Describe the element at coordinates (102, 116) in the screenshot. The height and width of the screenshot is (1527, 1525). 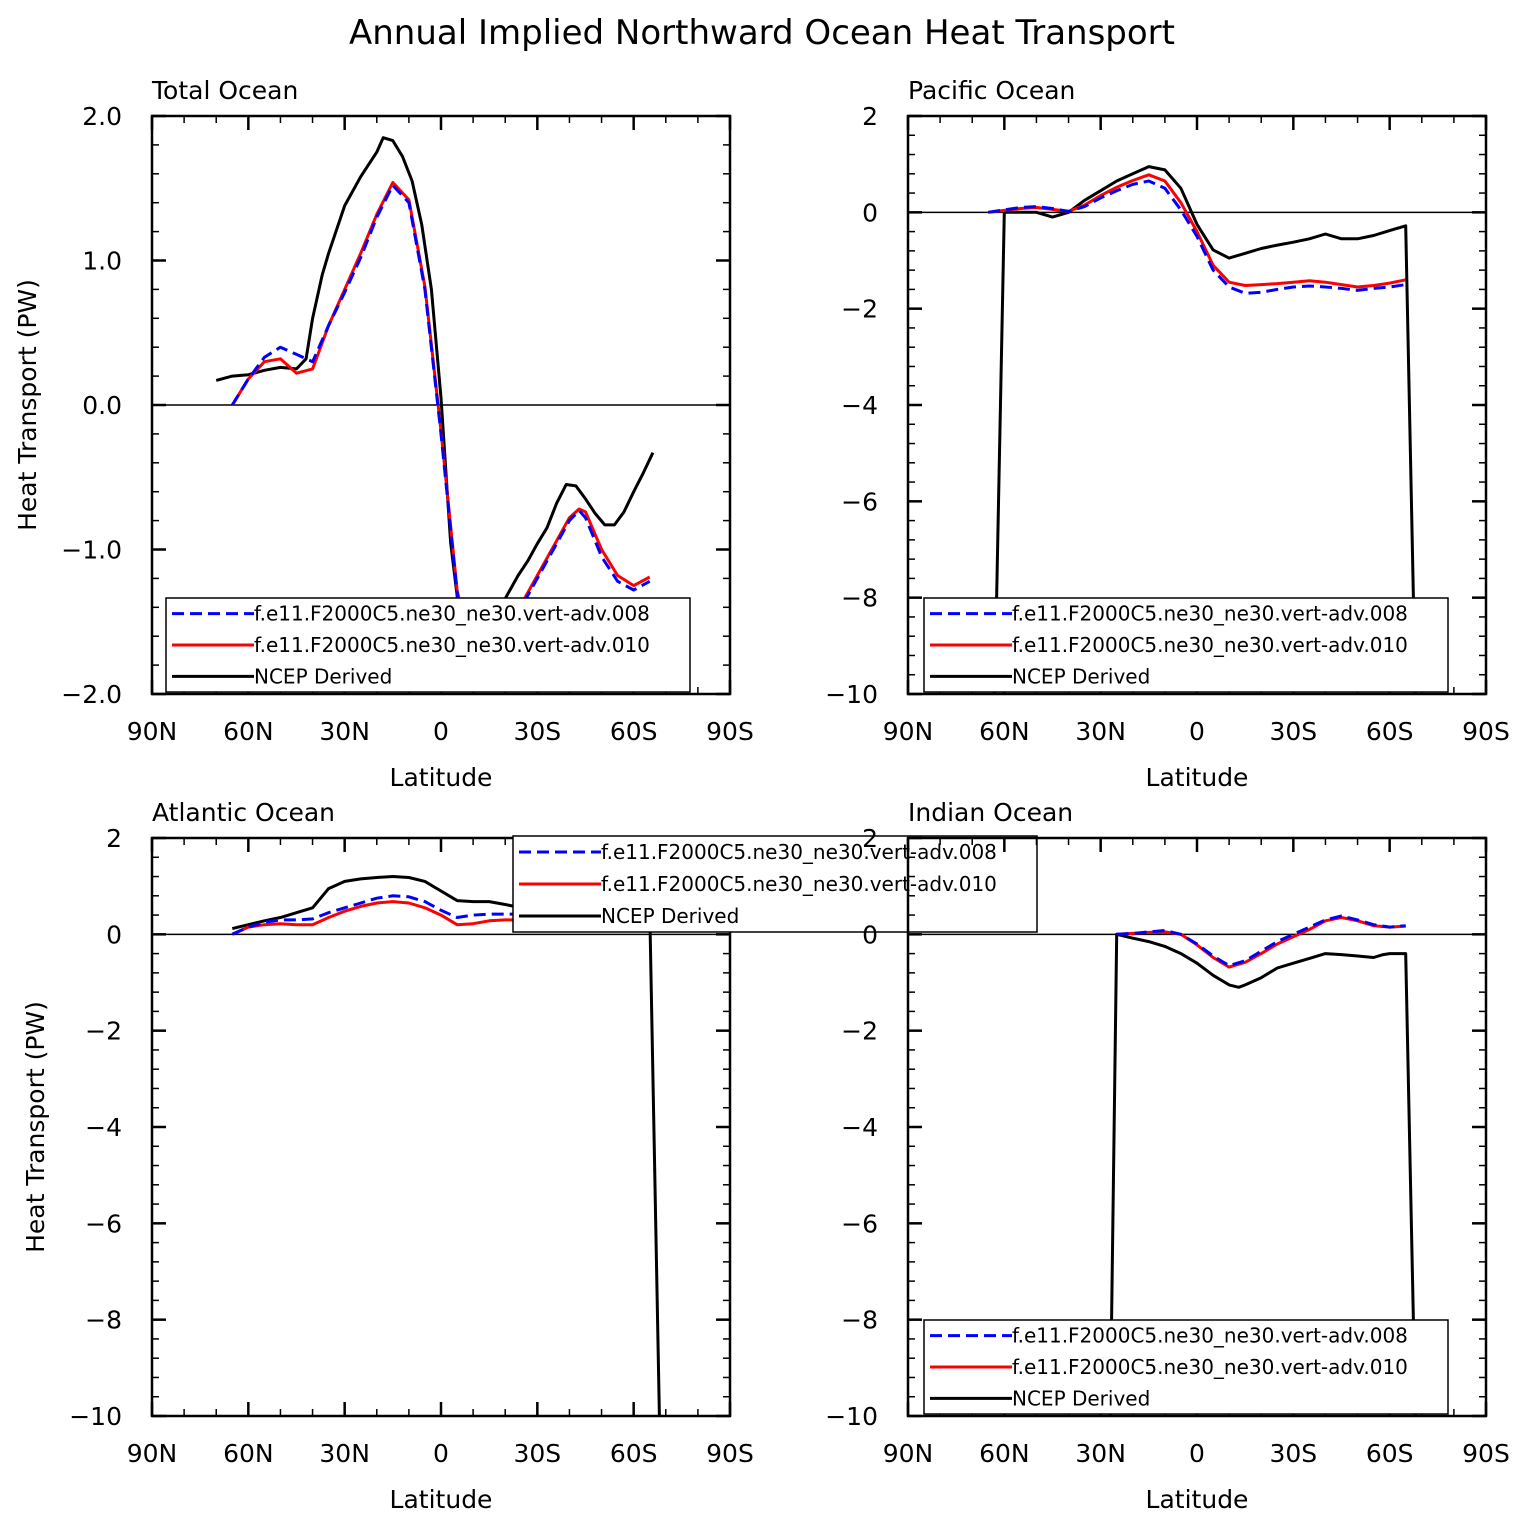
I see `y-tick-label: 2.0` at that location.